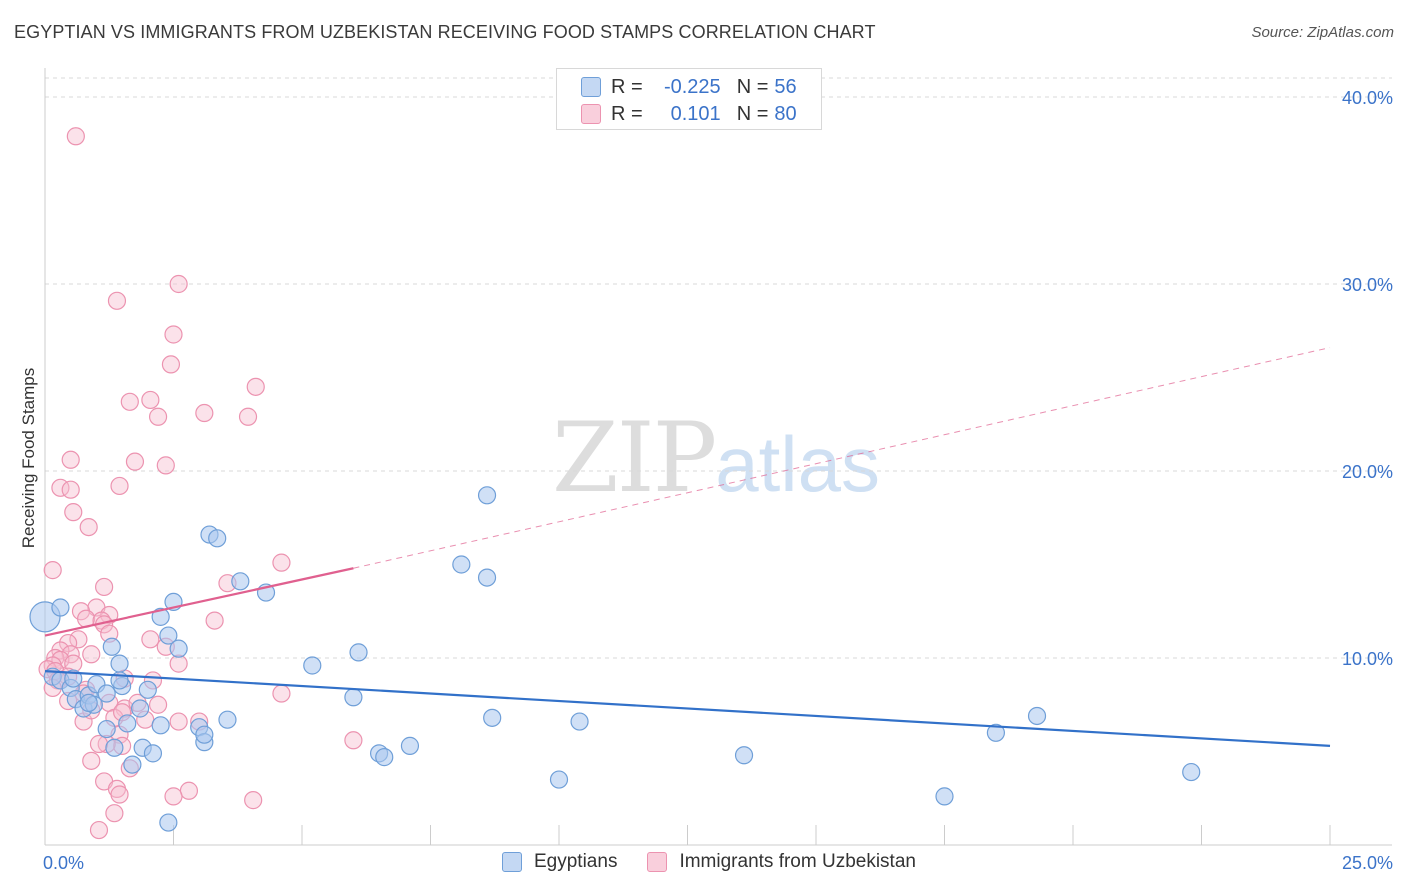 The width and height of the screenshot is (1406, 892). Describe the element at coordinates (752, 86) in the screenshot. I see `n-label: N =` at that location.